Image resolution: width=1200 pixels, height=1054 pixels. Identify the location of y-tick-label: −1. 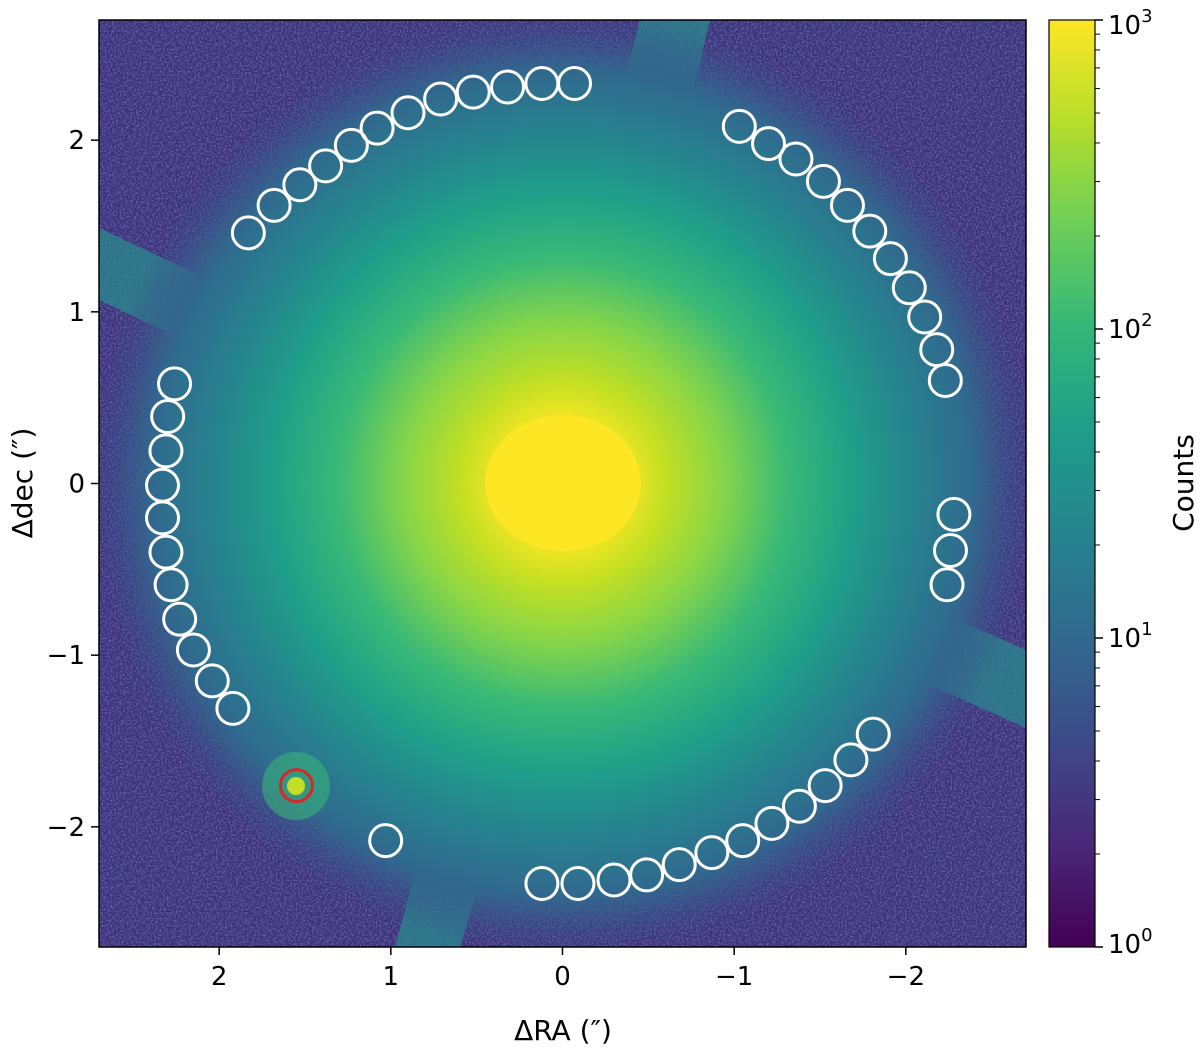
(66, 656).